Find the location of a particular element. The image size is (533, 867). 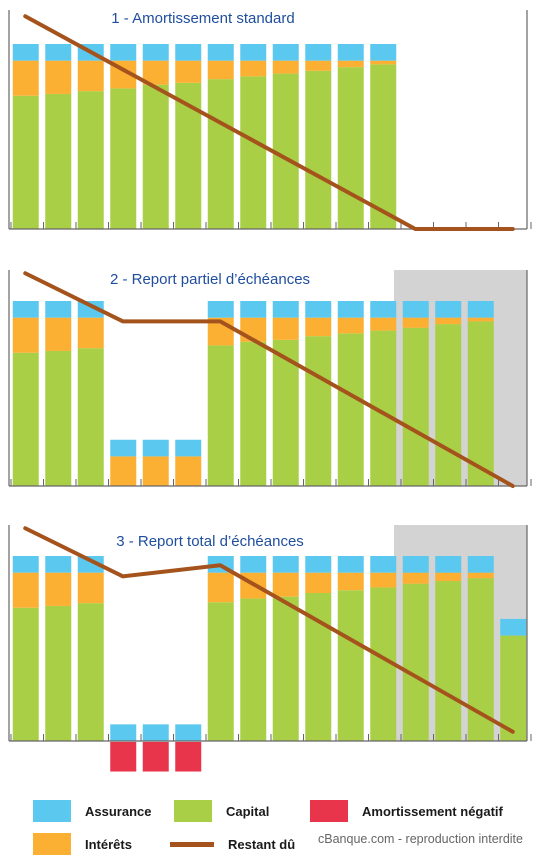

legend-item-restant: Restant dû is located at coordinates (232, 844).